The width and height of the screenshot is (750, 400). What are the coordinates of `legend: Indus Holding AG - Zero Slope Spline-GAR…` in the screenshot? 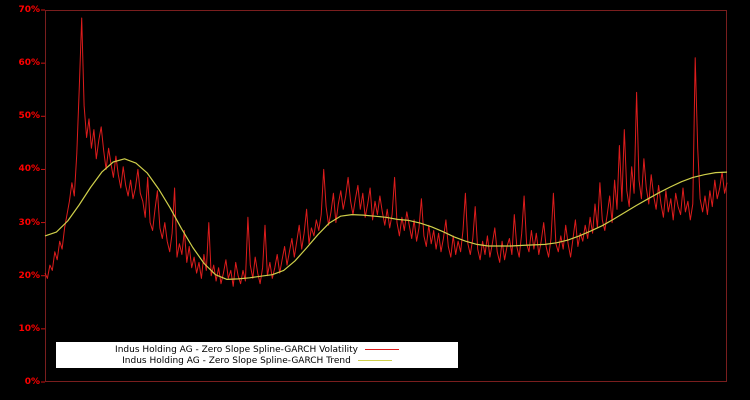 It's located at (257, 355).